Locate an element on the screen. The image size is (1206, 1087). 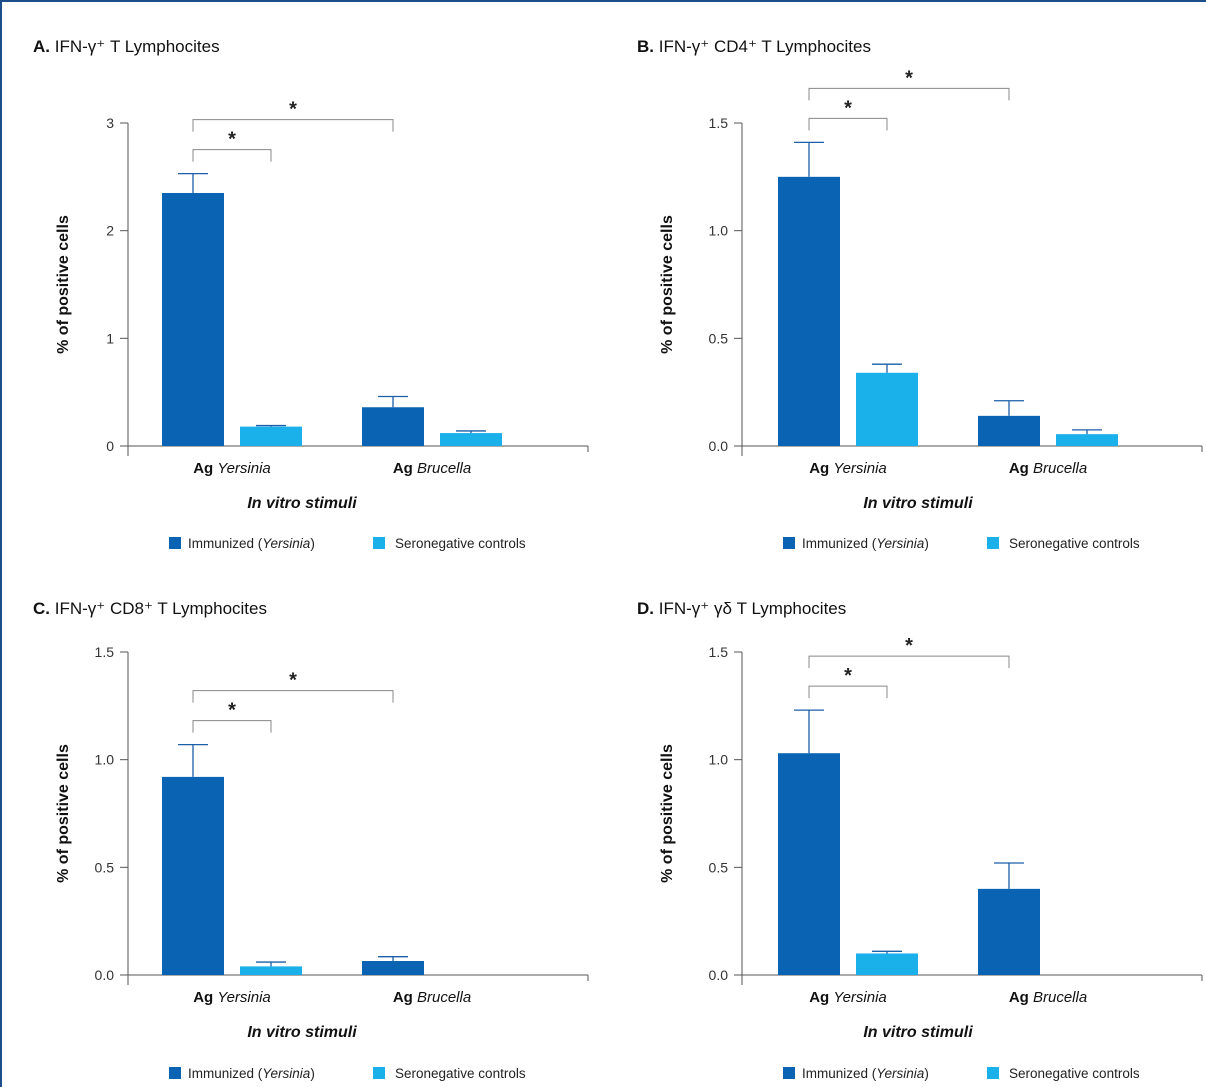
panel-title-text: IFN-γ⁺ T Lymphocites is located at coordinates (137, 46).